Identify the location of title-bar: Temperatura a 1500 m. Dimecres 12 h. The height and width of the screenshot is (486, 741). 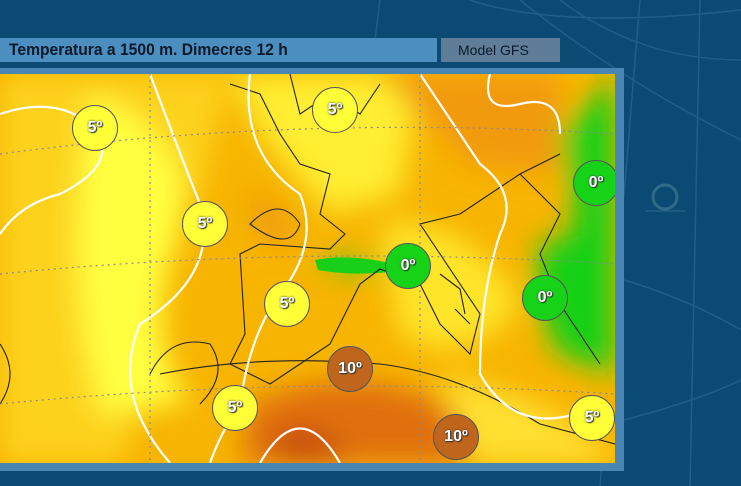
(218, 50).